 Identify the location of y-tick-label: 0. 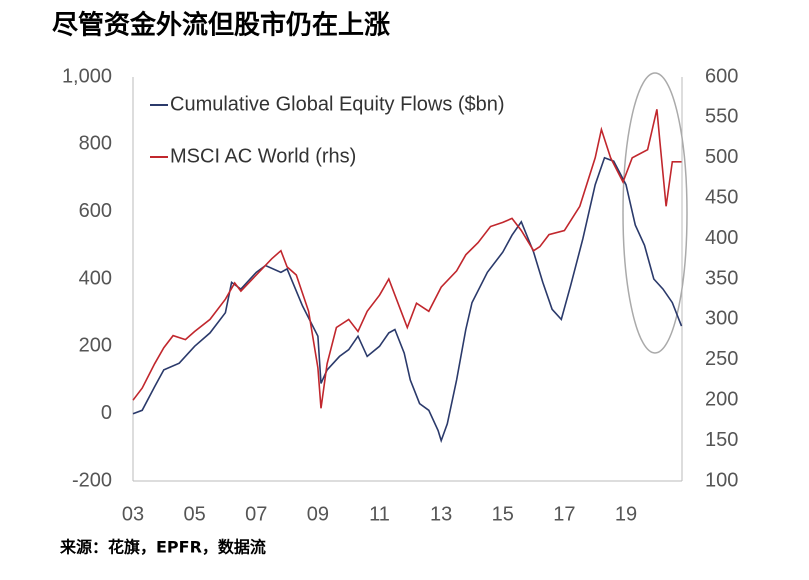
(106, 413).